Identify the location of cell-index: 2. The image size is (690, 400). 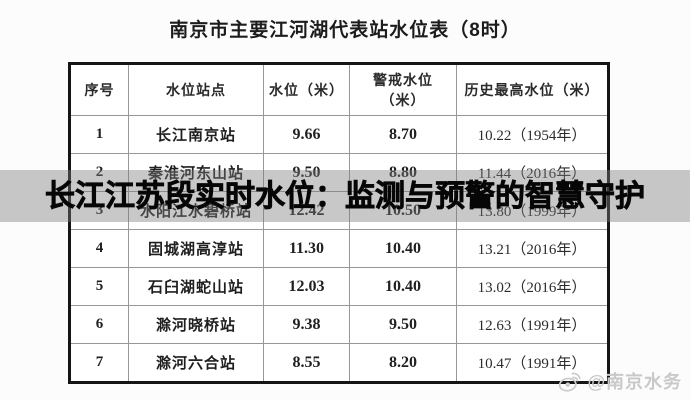
(99, 172).